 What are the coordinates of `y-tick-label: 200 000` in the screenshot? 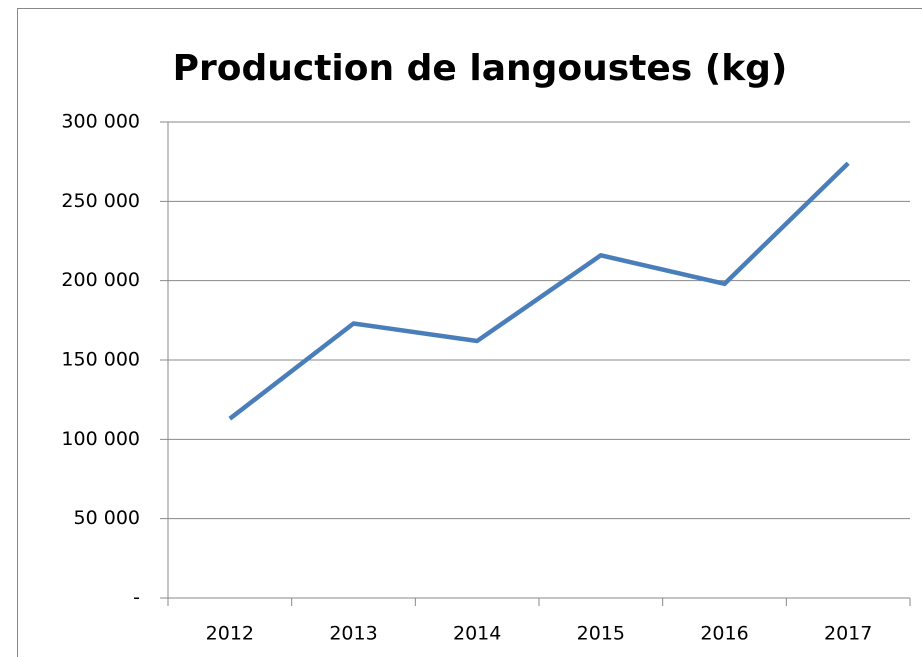 It's located at (100, 280).